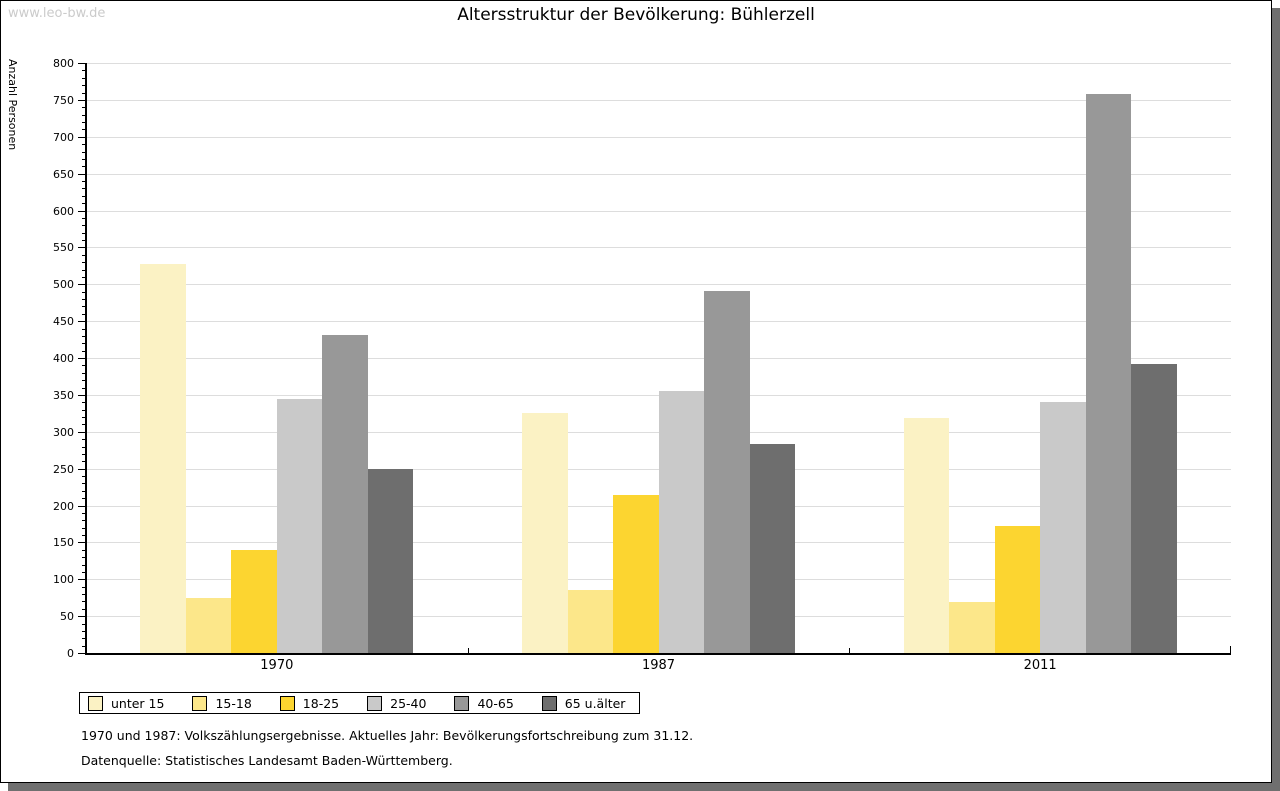  Describe the element at coordinates (772, 548) in the screenshot. I see `bar-65-u.älter-1987` at that location.